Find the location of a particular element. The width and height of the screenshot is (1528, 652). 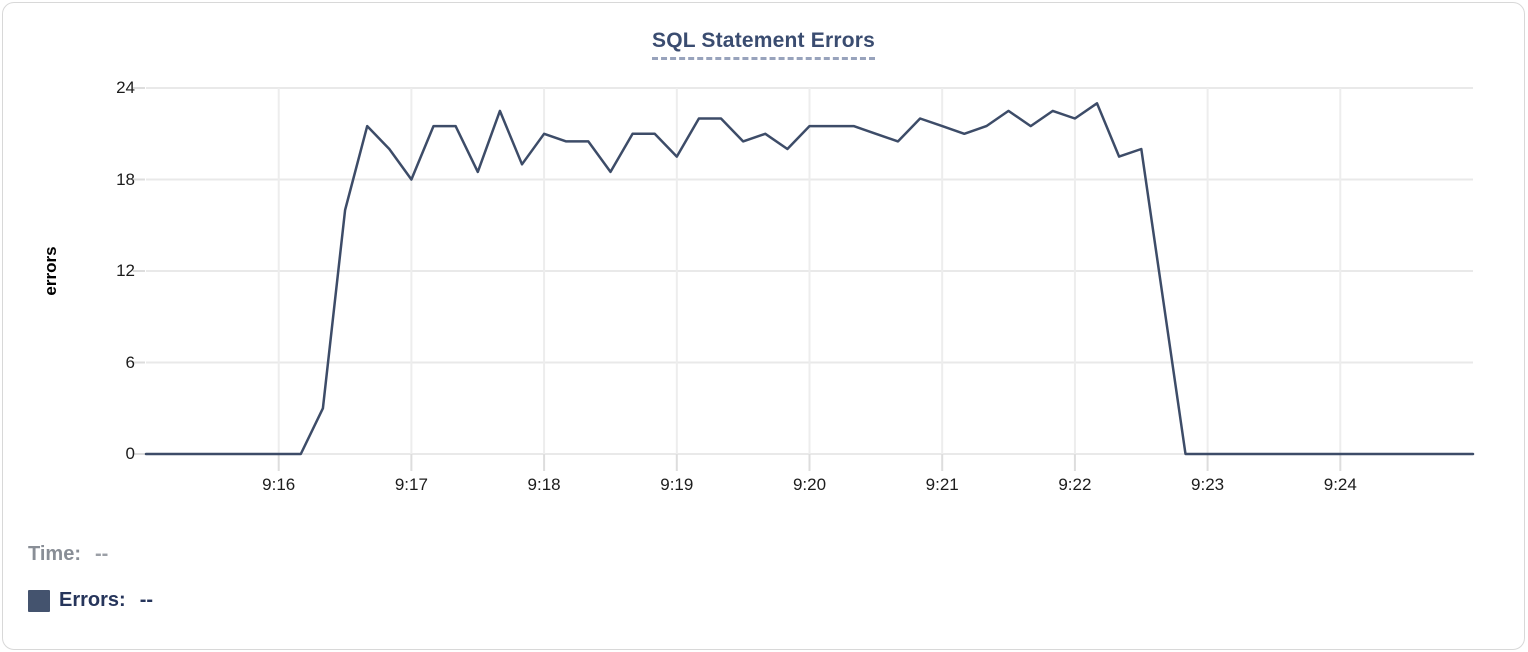

x-tick-label: 9:23 is located at coordinates (1208, 484).